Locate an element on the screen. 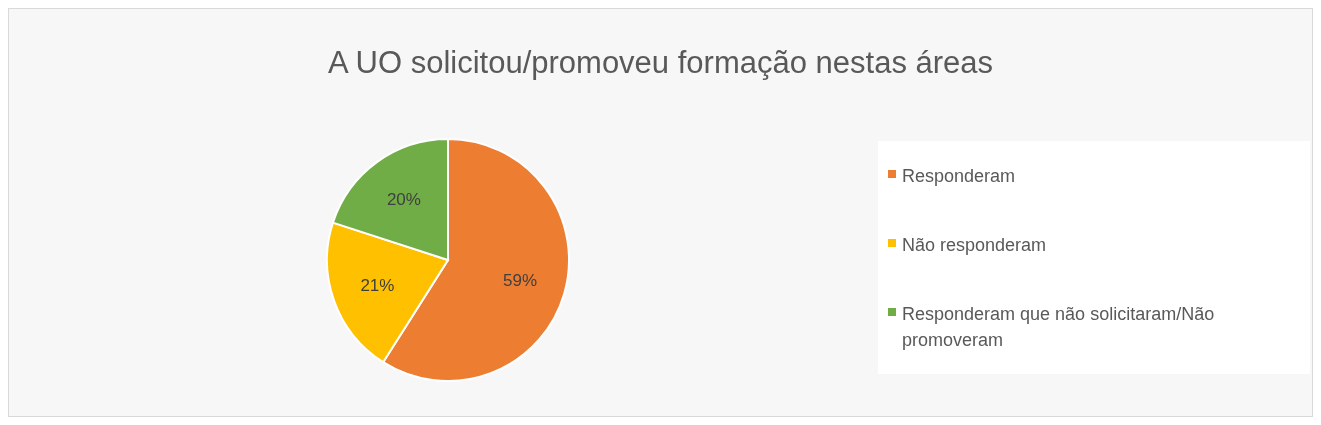 The image size is (1321, 425). data-label: 21% is located at coordinates (377, 285).